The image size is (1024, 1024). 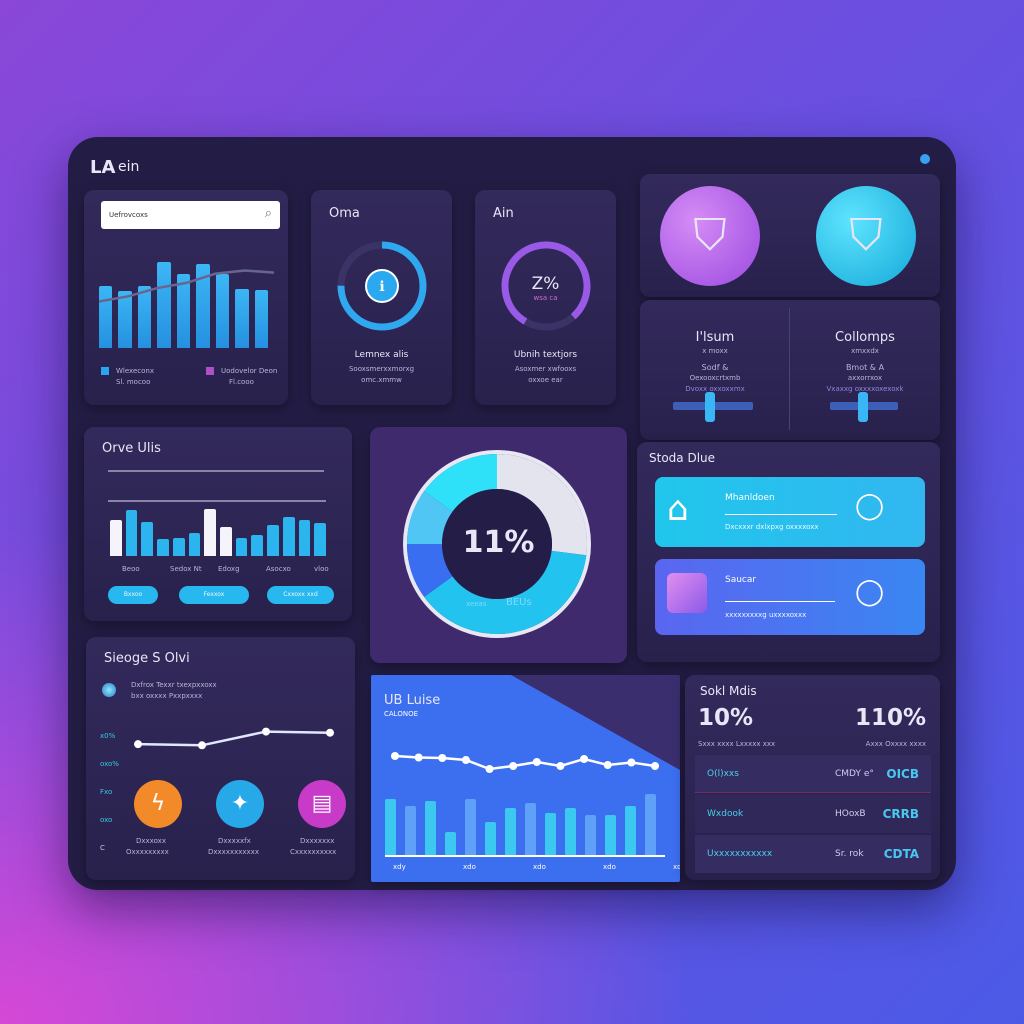 What do you see at coordinates (725, 814) in the screenshot?
I see `metric-name: Wxdook` at bounding box center [725, 814].